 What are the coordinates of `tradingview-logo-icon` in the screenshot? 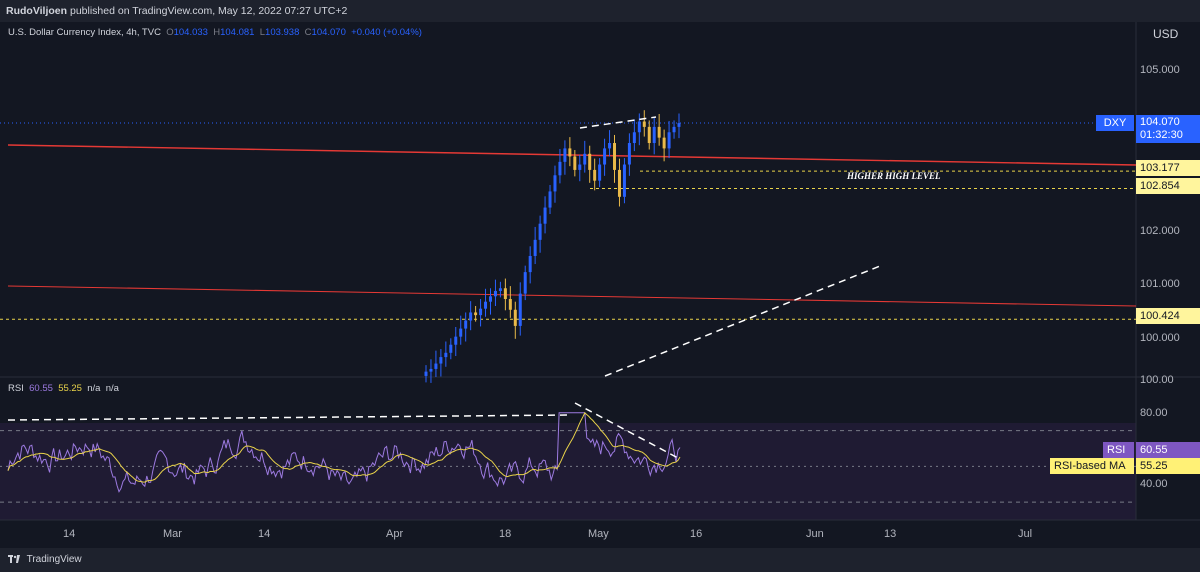 It's located at (14, 559).